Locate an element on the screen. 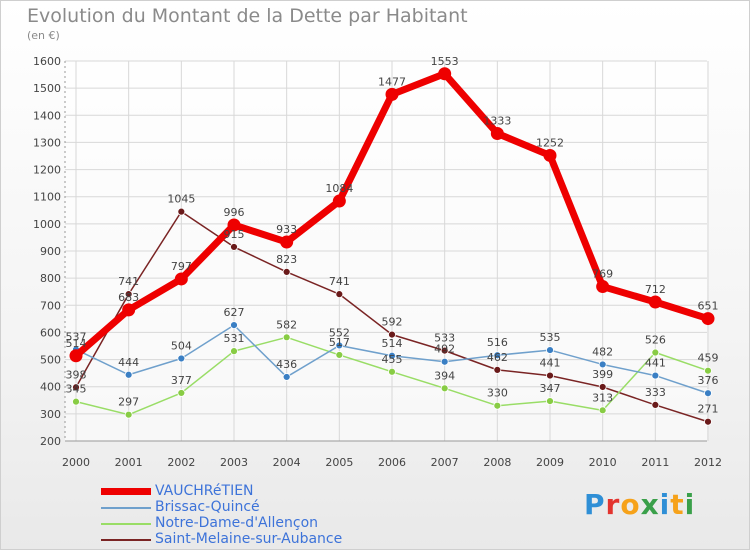 Image resolution: width=750 pixels, height=550 pixels. data-label-1: 441 is located at coordinates (655, 363).